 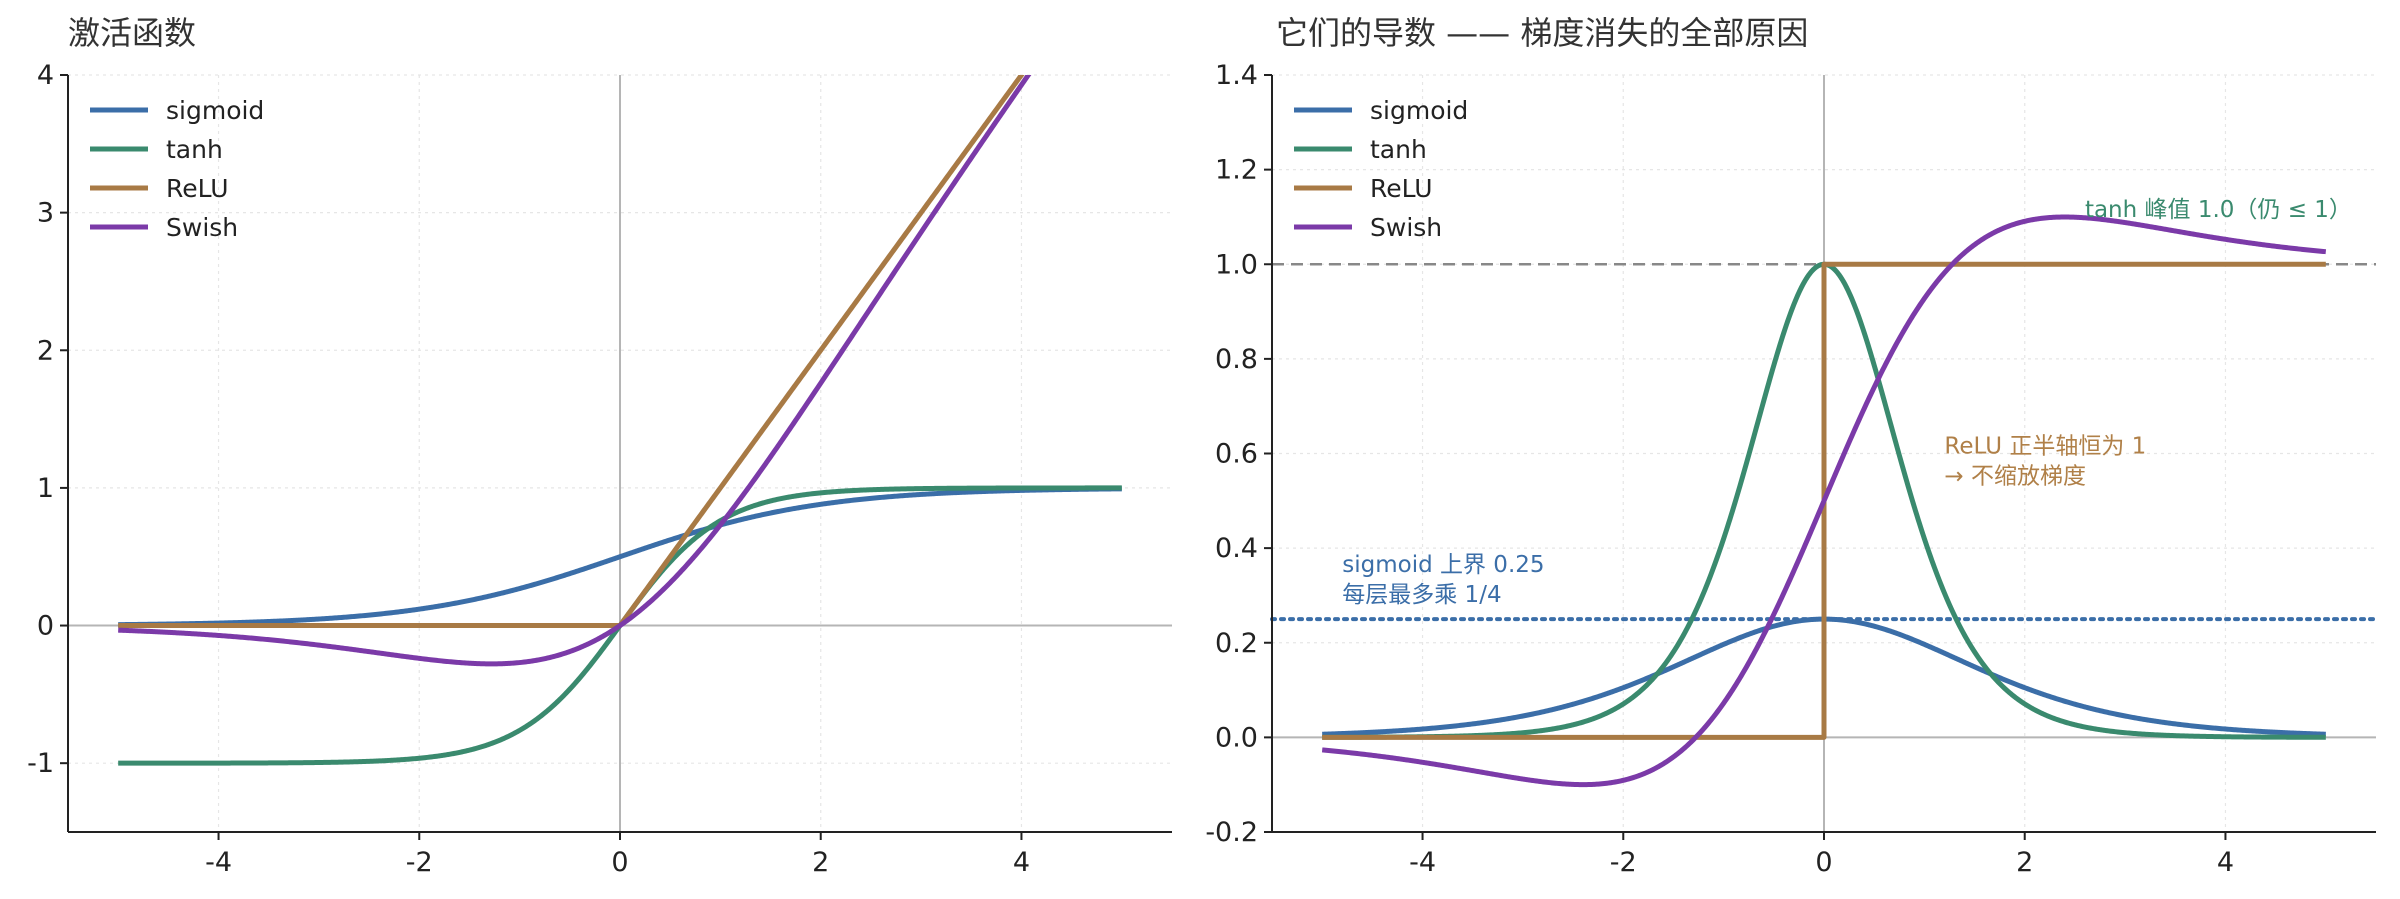 I want to click on chart-title: 它们的导数 —— 梯度消失的全部原因, so click(x=1542, y=33).